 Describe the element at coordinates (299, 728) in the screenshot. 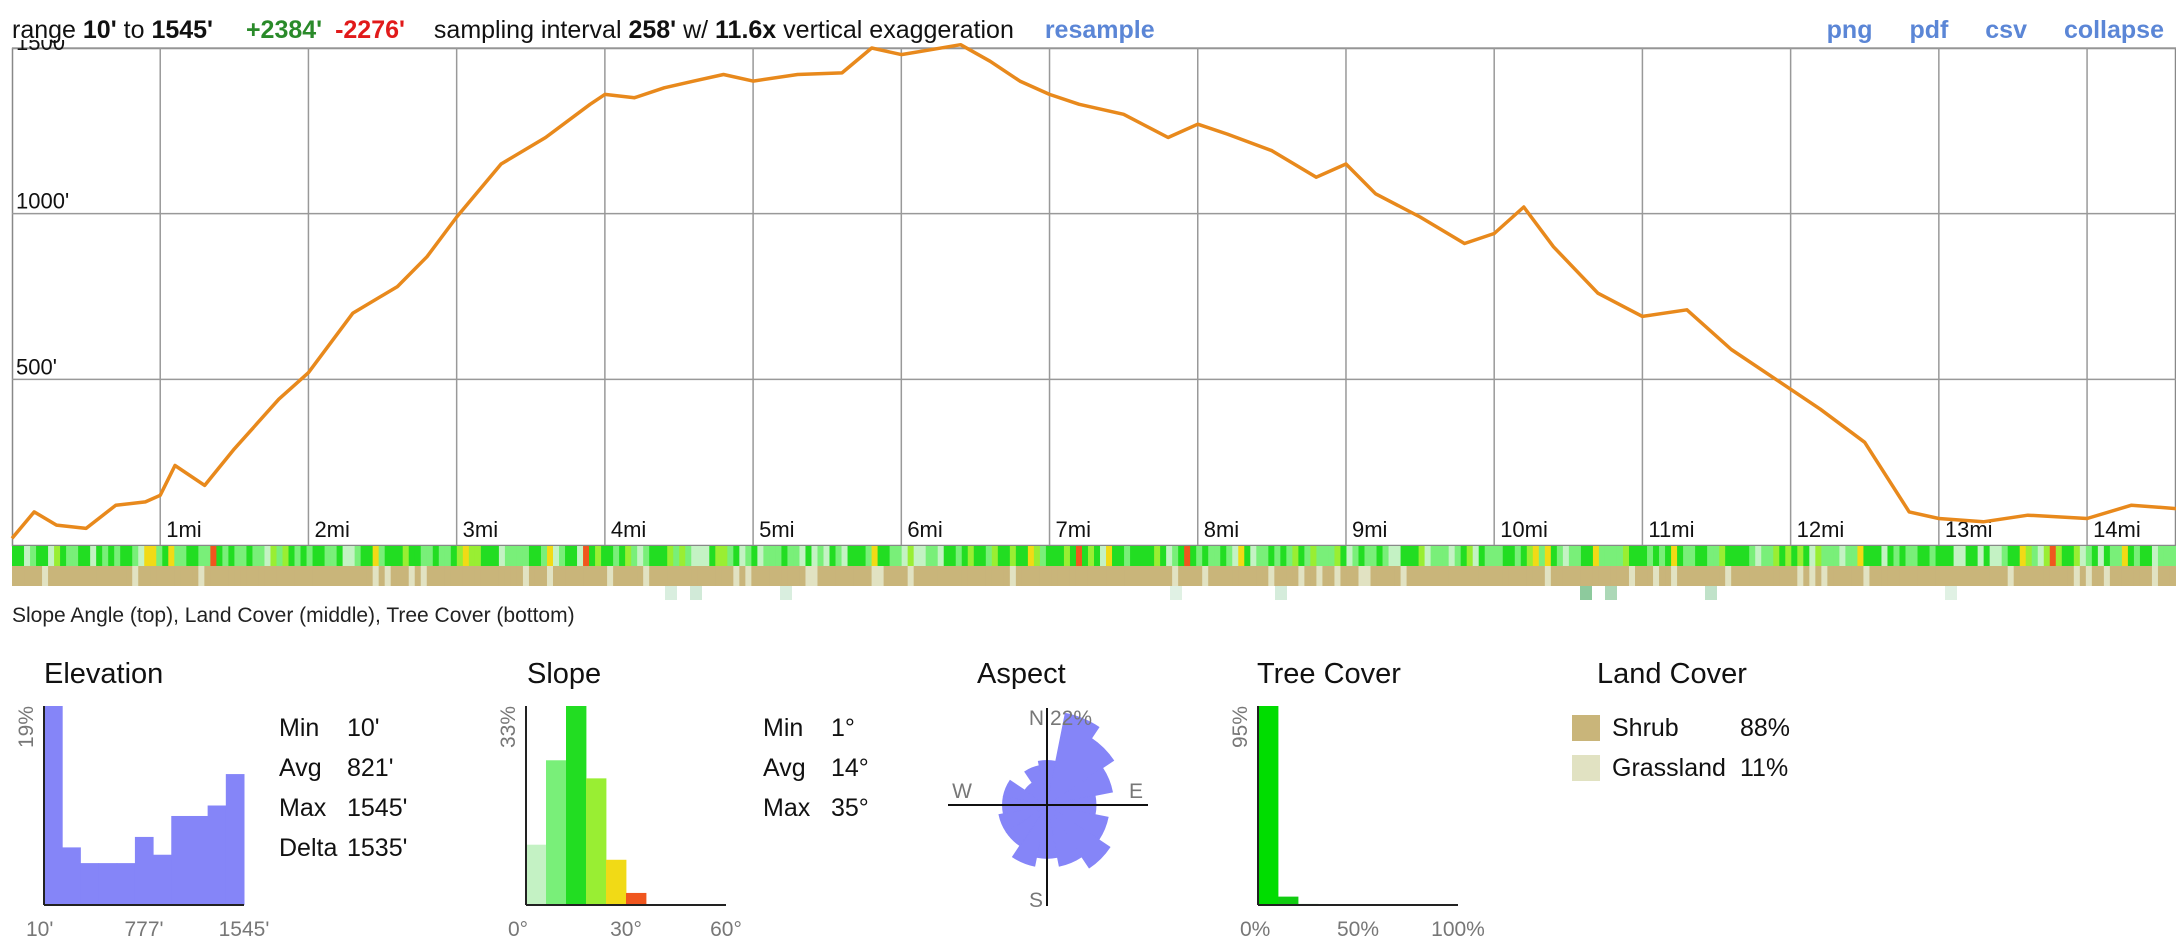

I see `elev-min-label: Min` at that location.